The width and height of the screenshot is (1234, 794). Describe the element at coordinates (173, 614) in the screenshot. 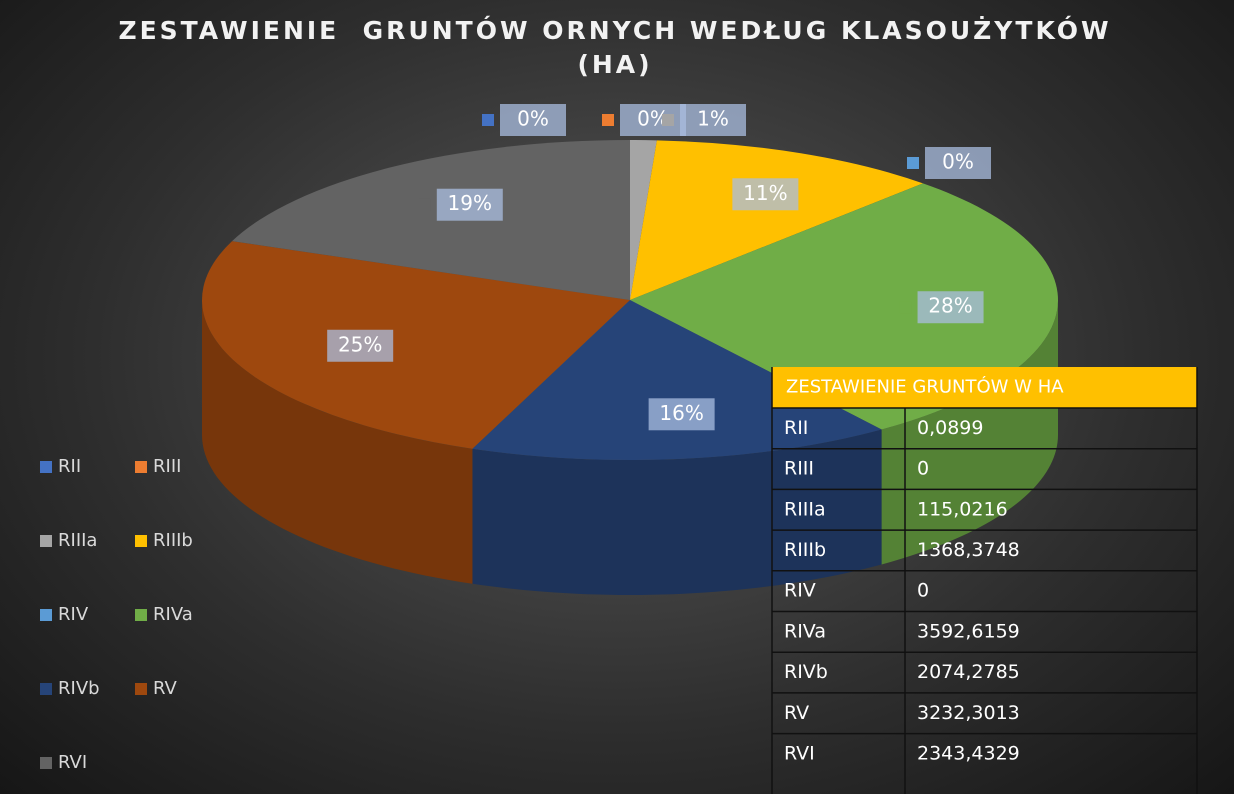

I see `legend-label: RIVa` at that location.